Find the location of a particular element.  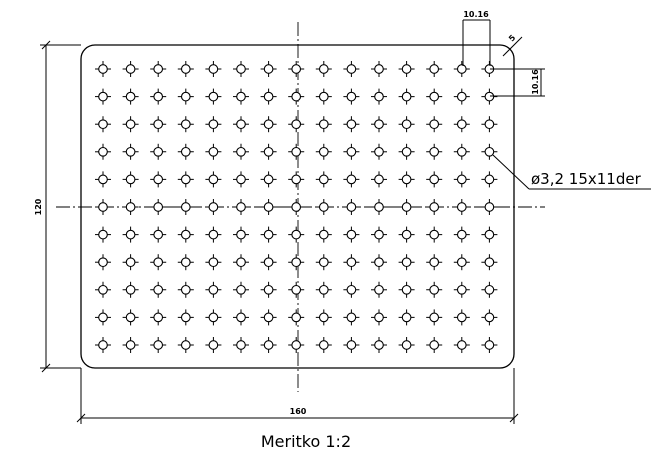

pitch-vertical-label: 10.16 is located at coordinates (535, 82).